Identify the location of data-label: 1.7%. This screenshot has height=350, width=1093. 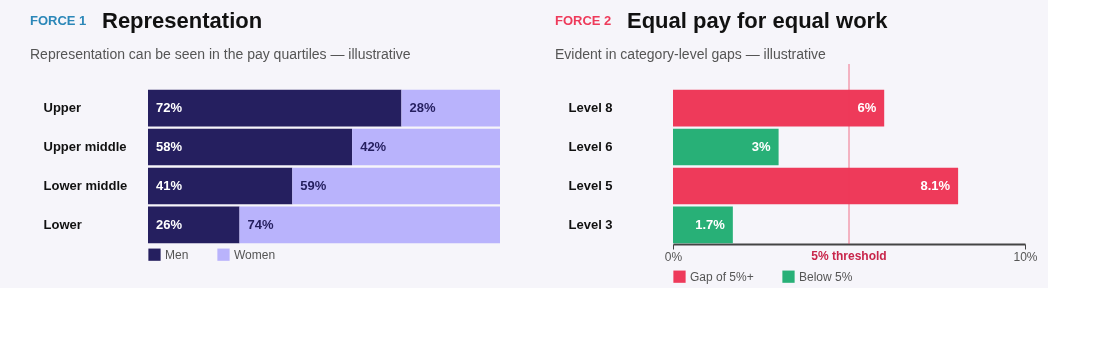
(710, 224).